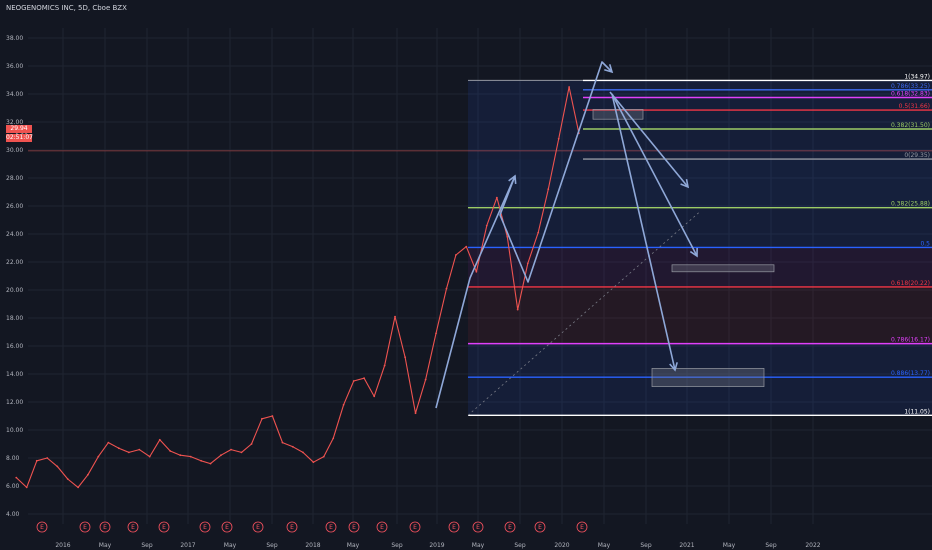 The image size is (932, 550). I want to click on fib-level-label: 0(29.35), so click(917, 155).